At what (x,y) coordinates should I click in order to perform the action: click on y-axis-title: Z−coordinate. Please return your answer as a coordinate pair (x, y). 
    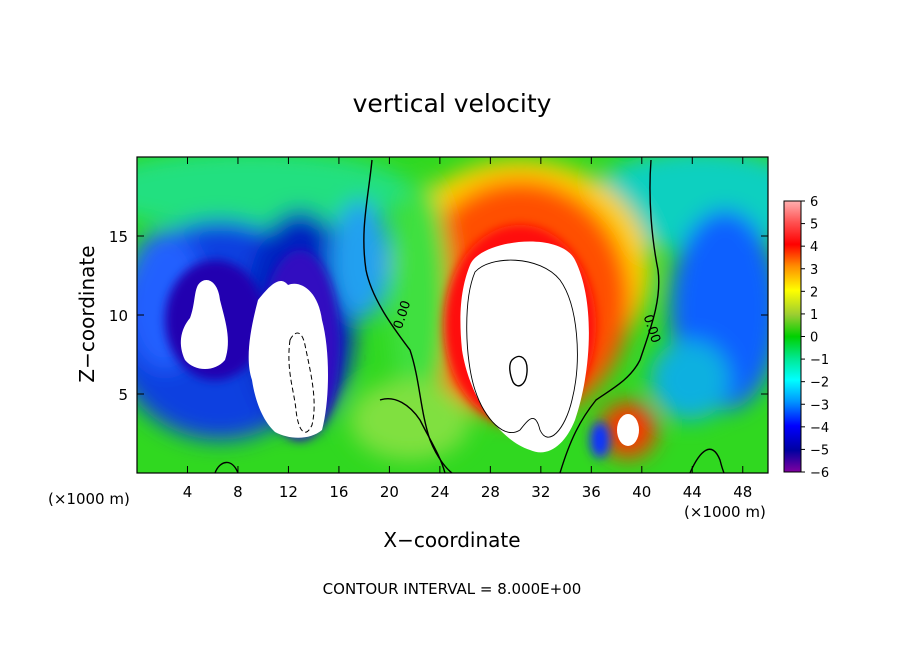
    Looking at the image, I should click on (87, 313).